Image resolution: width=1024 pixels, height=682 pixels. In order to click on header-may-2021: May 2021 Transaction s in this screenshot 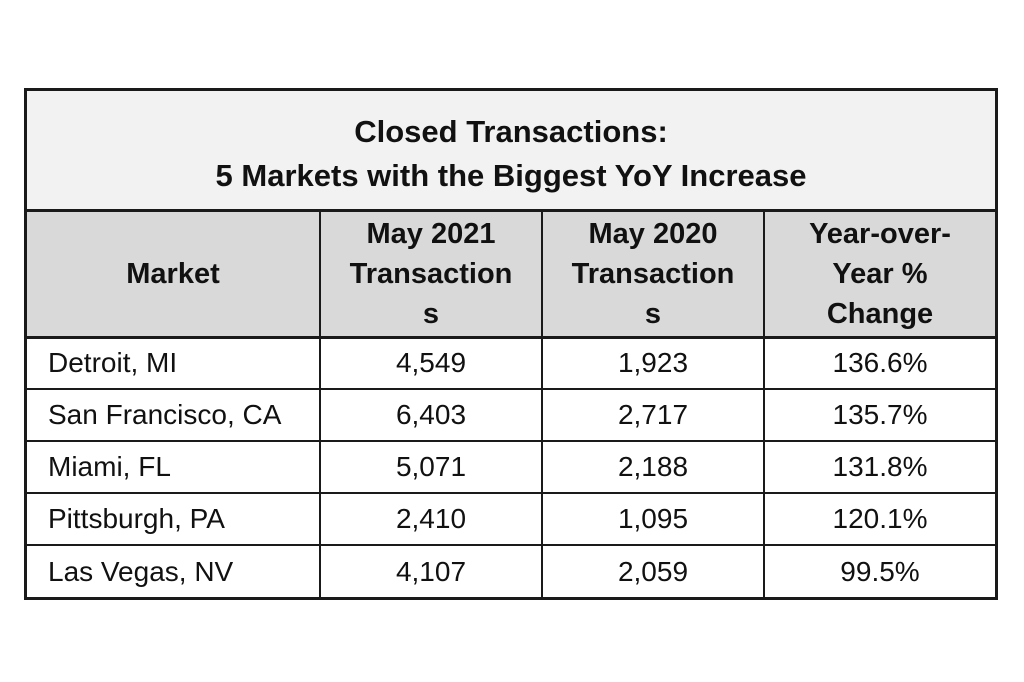, I will do `click(431, 275)`.